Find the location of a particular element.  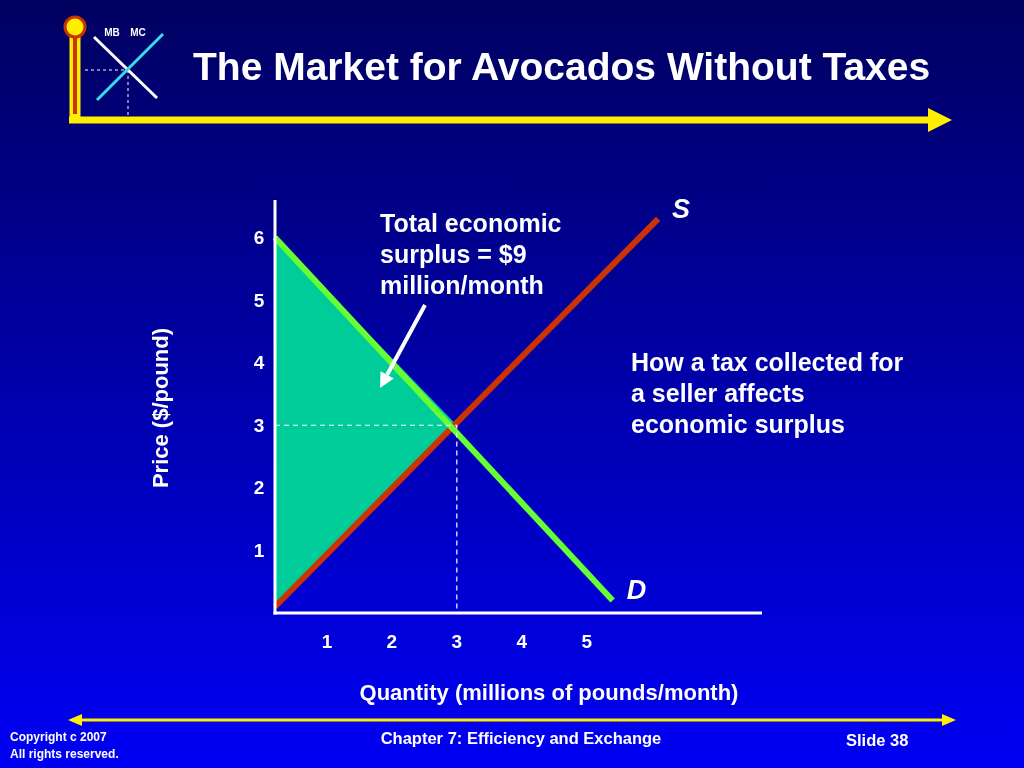

annotation: How a tax collected for a seller affects economic surplus is located at coordinates (767, 393).